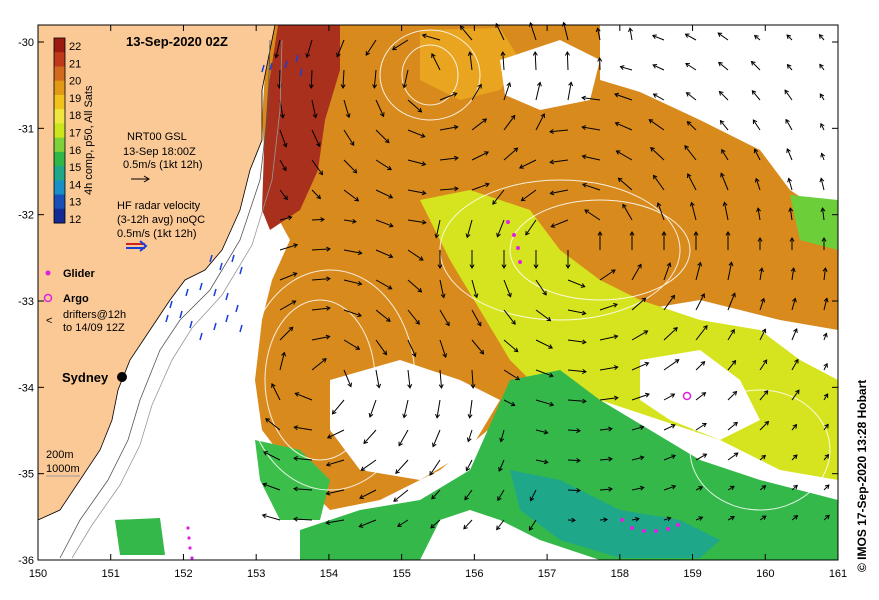 The height and width of the screenshot is (600, 879). What do you see at coordinates (75, 82) in the screenshot?
I see `colorbar-tick-label: 20` at bounding box center [75, 82].